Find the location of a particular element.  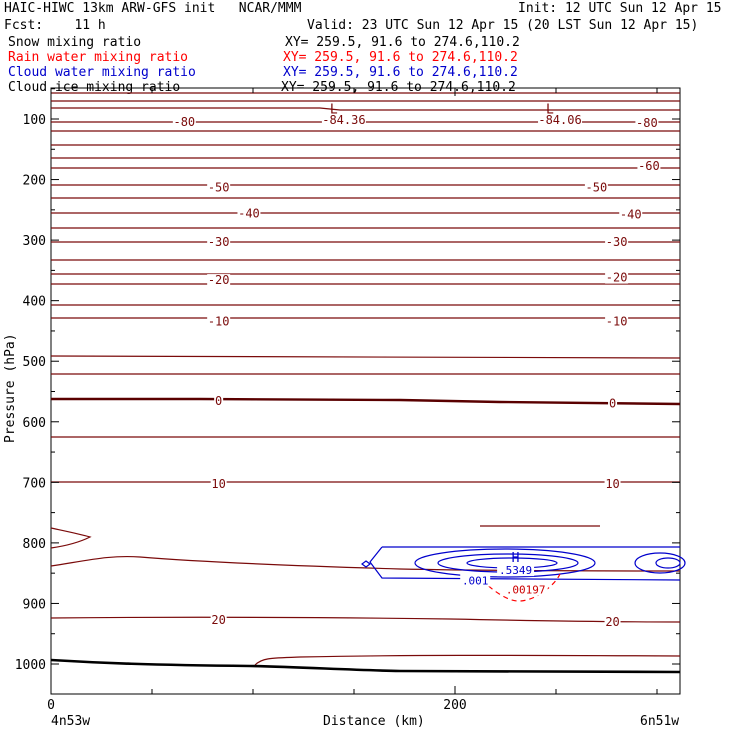

field-xy-snow: XY= 259.5, 91.6 to 274.6,110.2 is located at coordinates (402, 42).